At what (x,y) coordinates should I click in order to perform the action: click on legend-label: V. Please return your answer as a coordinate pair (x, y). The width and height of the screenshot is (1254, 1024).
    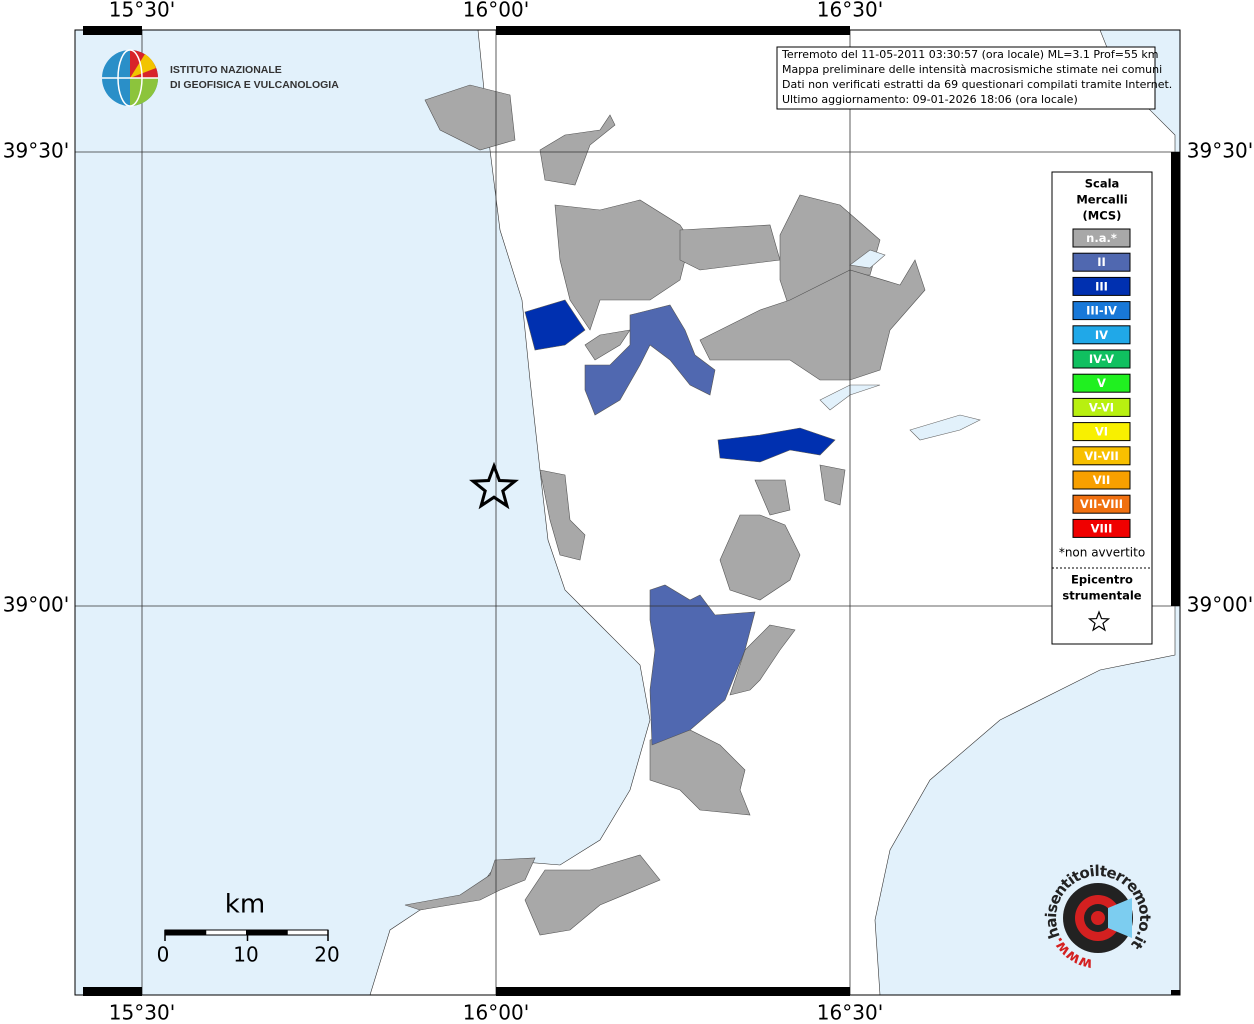
    Looking at the image, I should click on (1101, 383).